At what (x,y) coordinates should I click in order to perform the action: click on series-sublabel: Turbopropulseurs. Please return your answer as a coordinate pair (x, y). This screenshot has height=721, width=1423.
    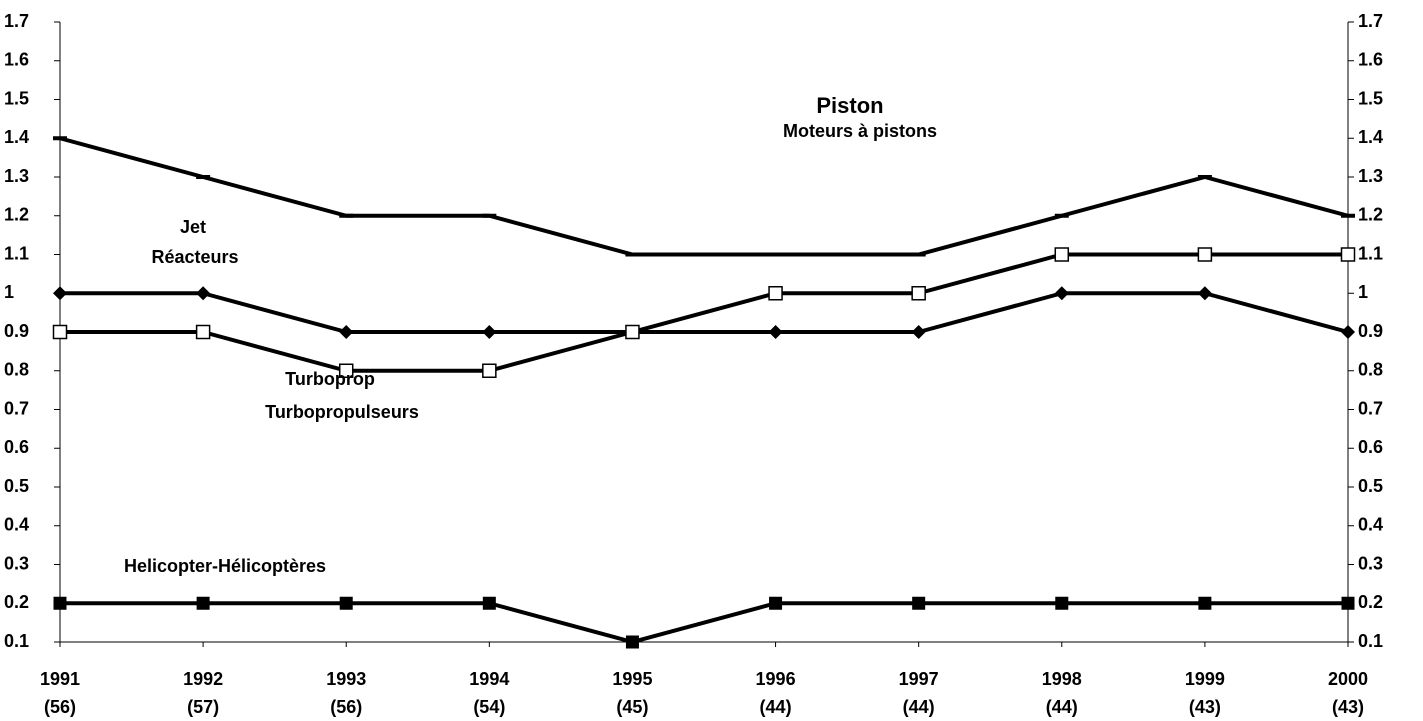
    Looking at the image, I should click on (342, 412).